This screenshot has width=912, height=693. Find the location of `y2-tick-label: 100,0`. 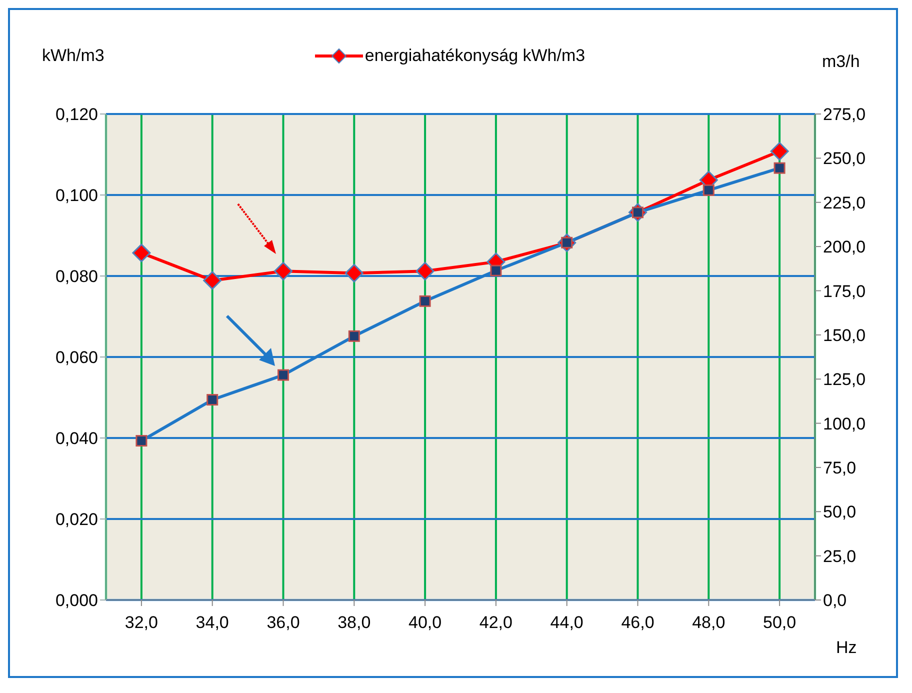

y2-tick-label: 100,0 is located at coordinates (844, 424).